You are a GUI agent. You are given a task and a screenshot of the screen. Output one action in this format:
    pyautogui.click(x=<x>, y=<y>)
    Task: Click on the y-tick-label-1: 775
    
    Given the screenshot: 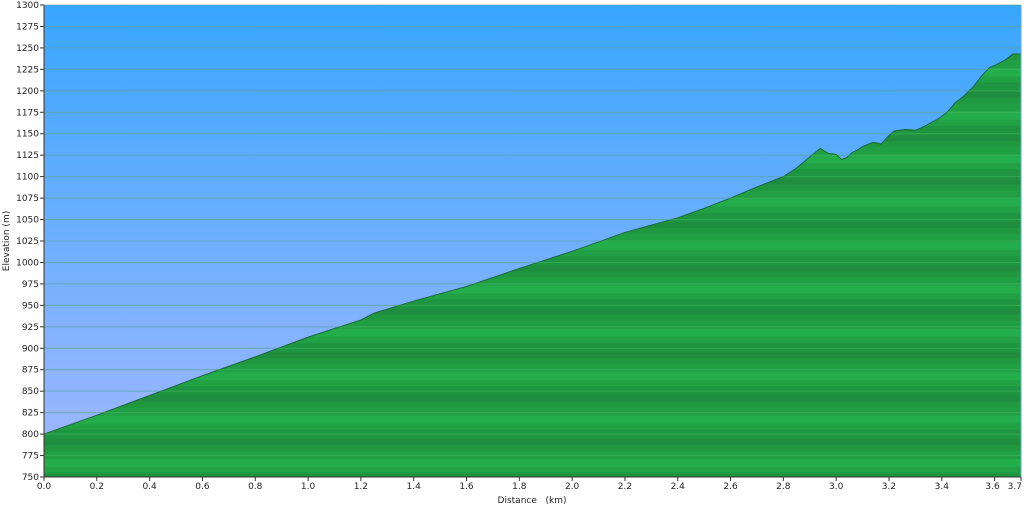 What is the action you would take?
    pyautogui.click(x=30, y=457)
    